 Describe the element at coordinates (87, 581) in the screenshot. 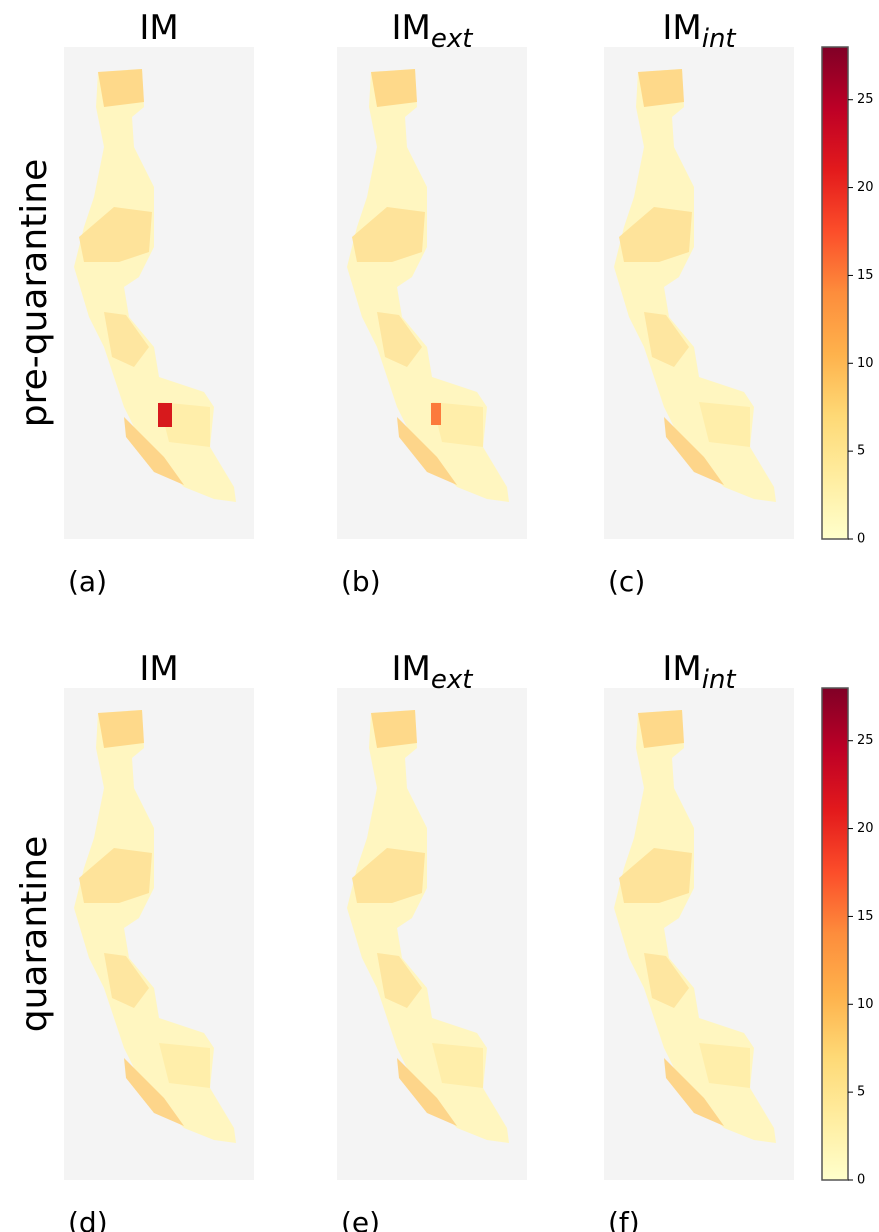

I see `panel-tag: (a)` at that location.